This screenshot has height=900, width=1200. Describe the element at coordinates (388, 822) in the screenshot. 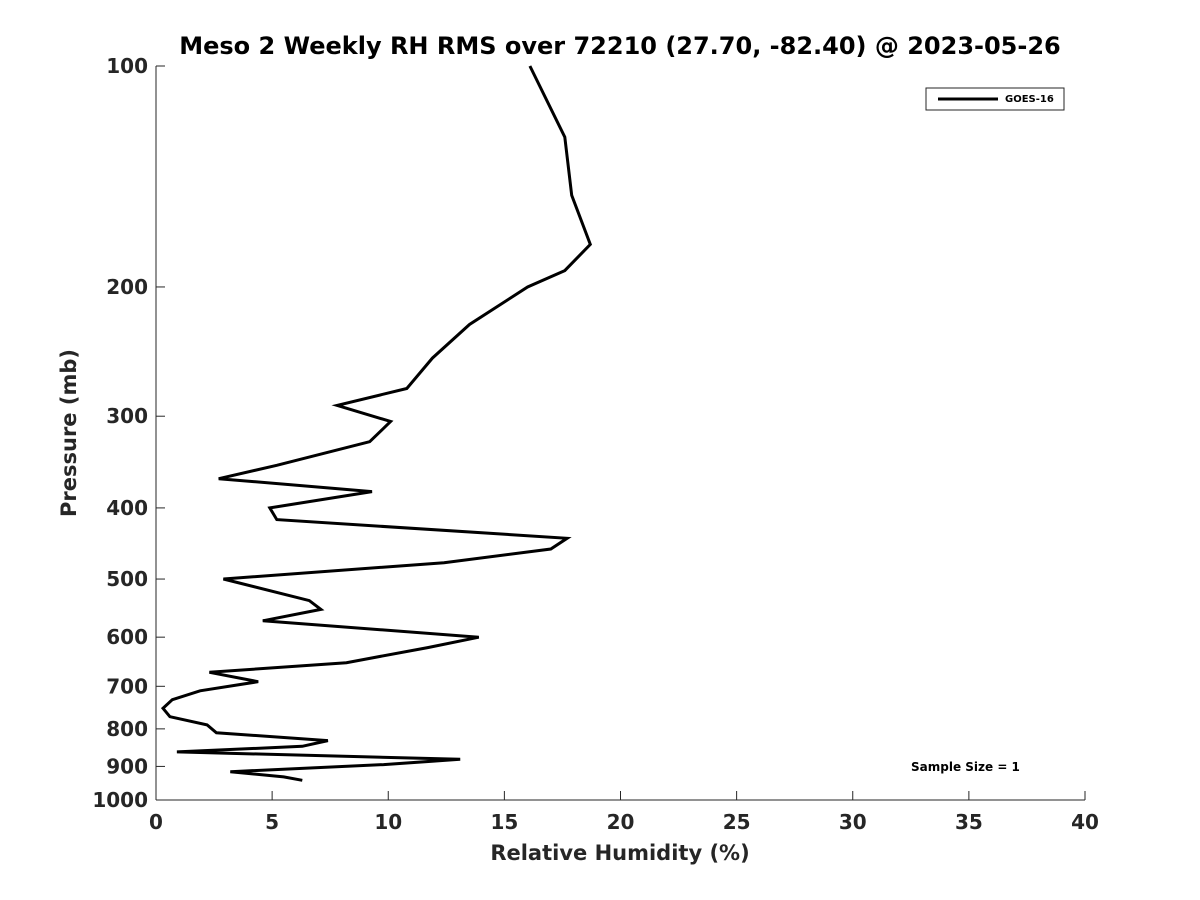

I see `x-tick-label: 10` at that location.